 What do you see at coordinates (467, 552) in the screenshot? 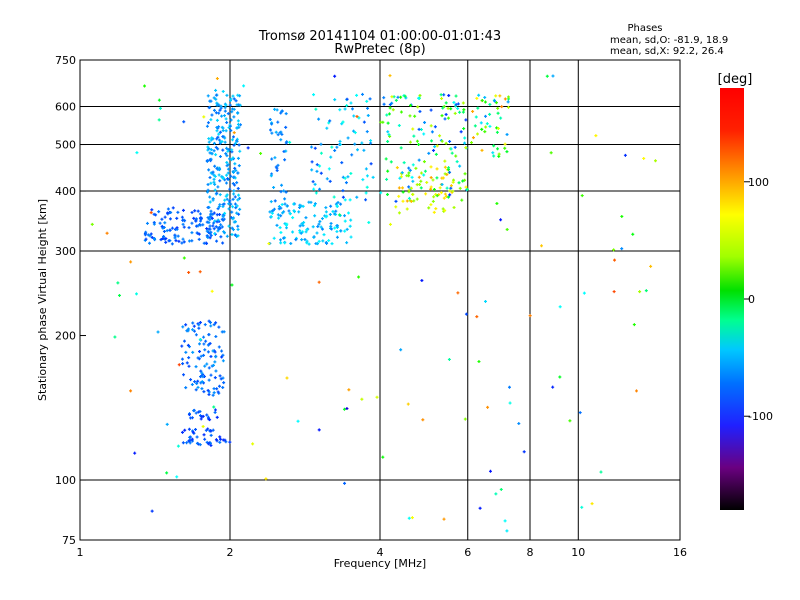
I see `x-tick-label: 6` at bounding box center [467, 552].